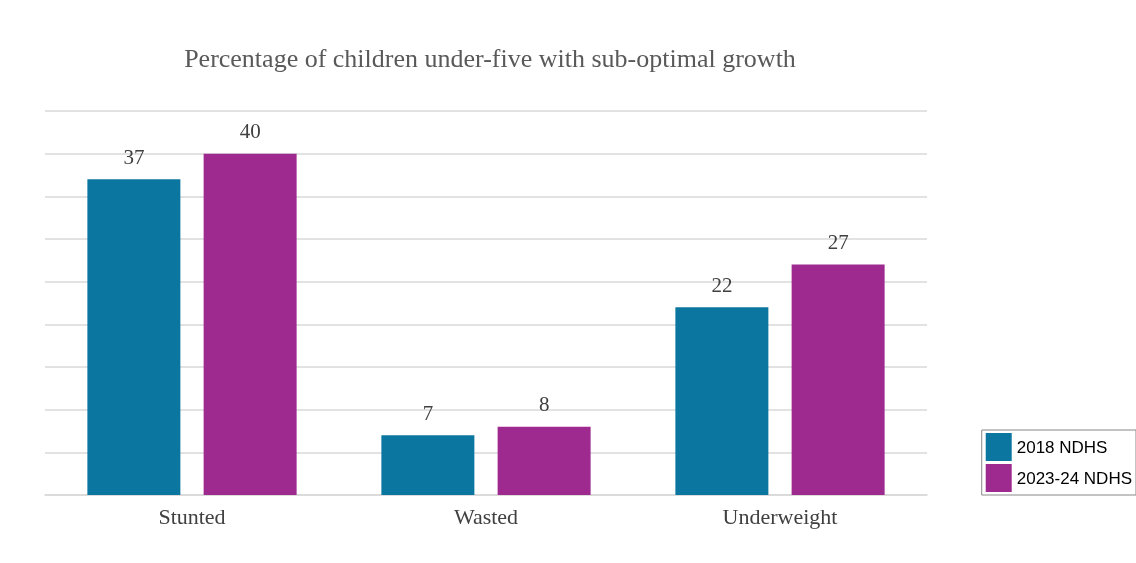 The height and width of the screenshot is (563, 1136). I want to click on legend-label: 2018 NDHS, so click(1062, 447).